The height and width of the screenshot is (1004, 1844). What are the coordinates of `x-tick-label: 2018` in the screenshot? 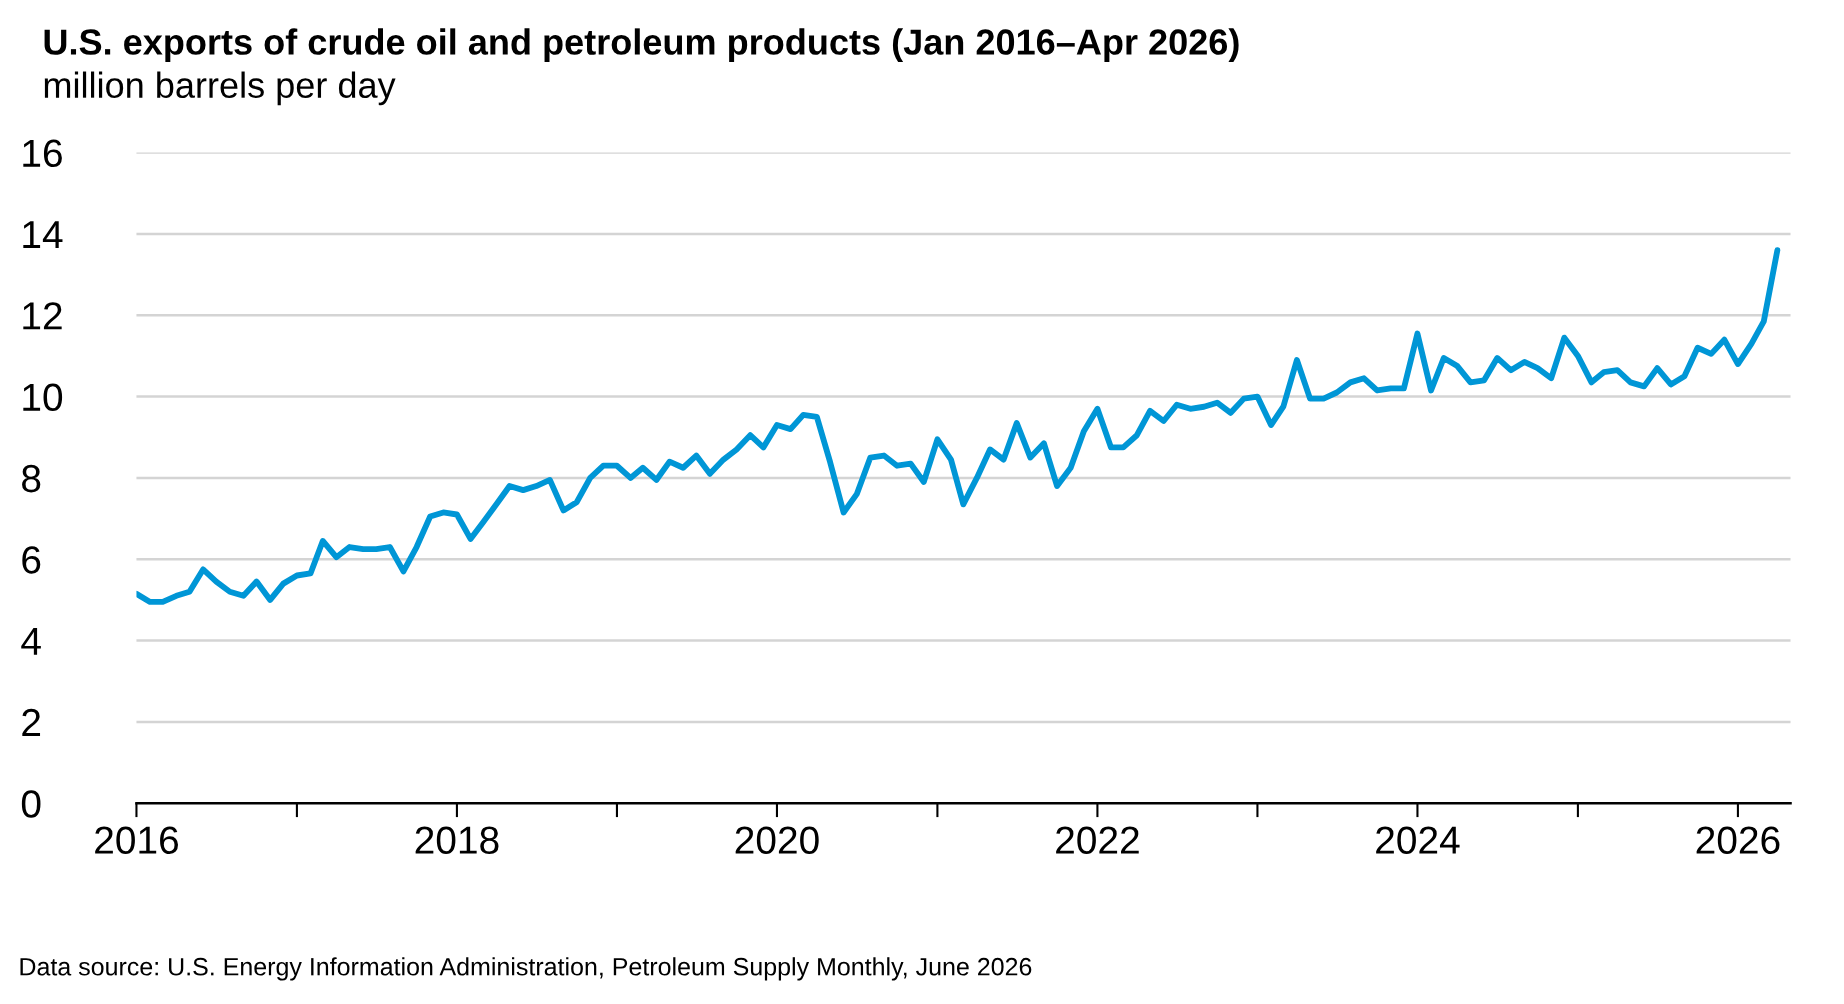 It's located at (457, 840).